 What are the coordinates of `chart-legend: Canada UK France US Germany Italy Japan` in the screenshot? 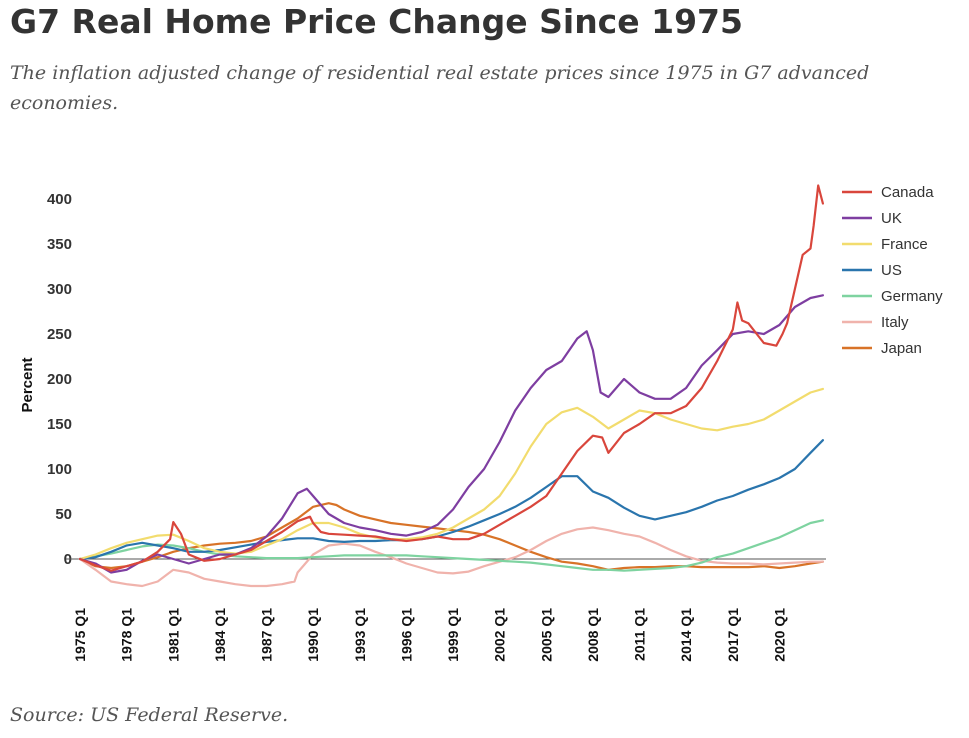 It's located at (892, 270).